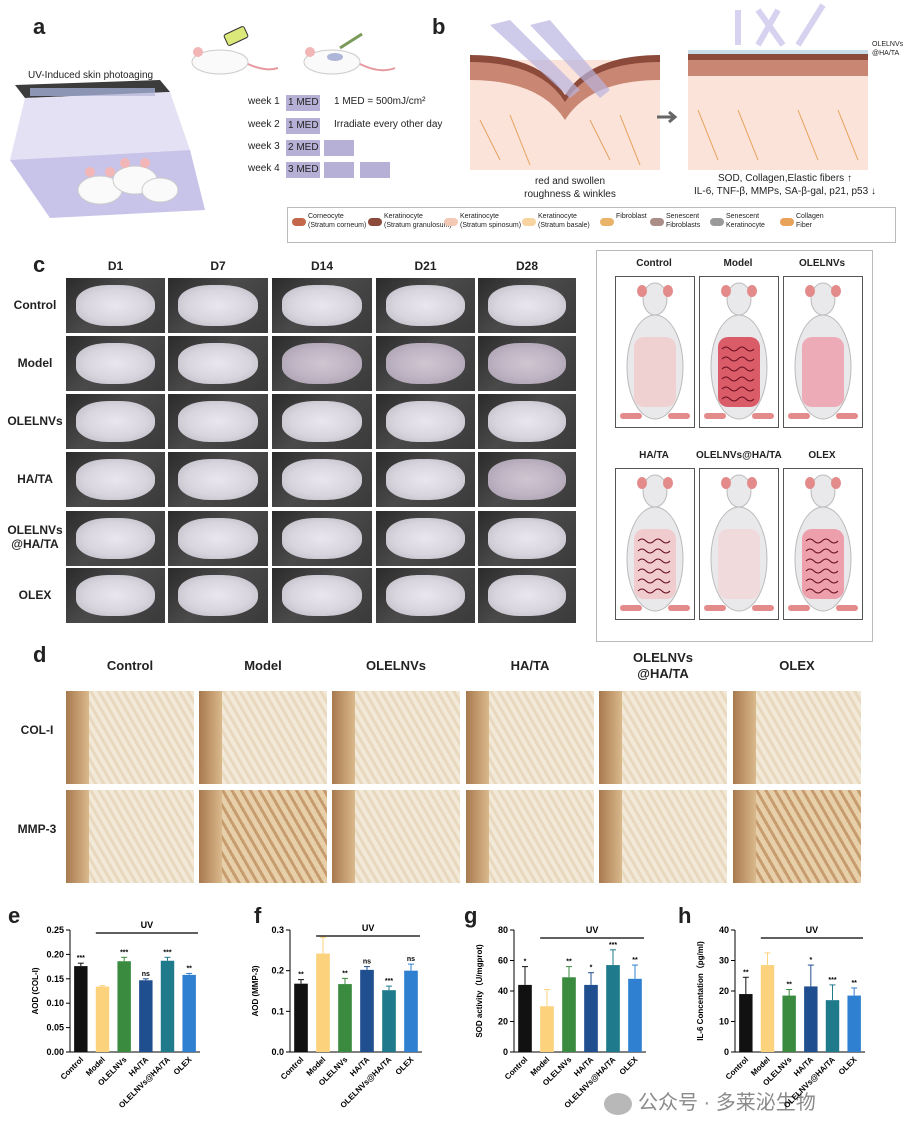 This screenshot has height=1133, width=911. I want to click on schematic-label: OLEX, so click(822, 455).